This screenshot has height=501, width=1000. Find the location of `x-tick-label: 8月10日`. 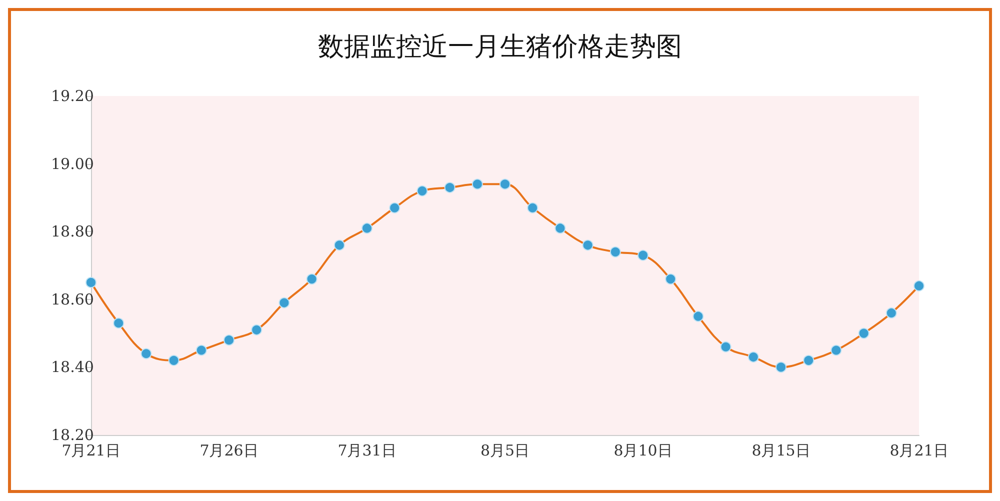

x-tick-label: 8月10日 is located at coordinates (643, 451).